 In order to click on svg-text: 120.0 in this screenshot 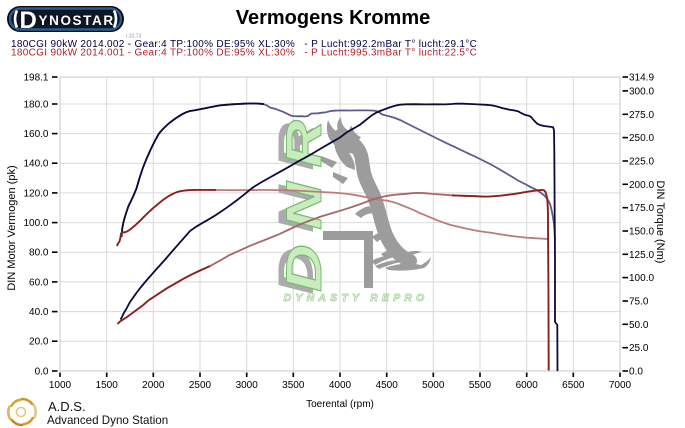, I will do `click(35, 193)`.